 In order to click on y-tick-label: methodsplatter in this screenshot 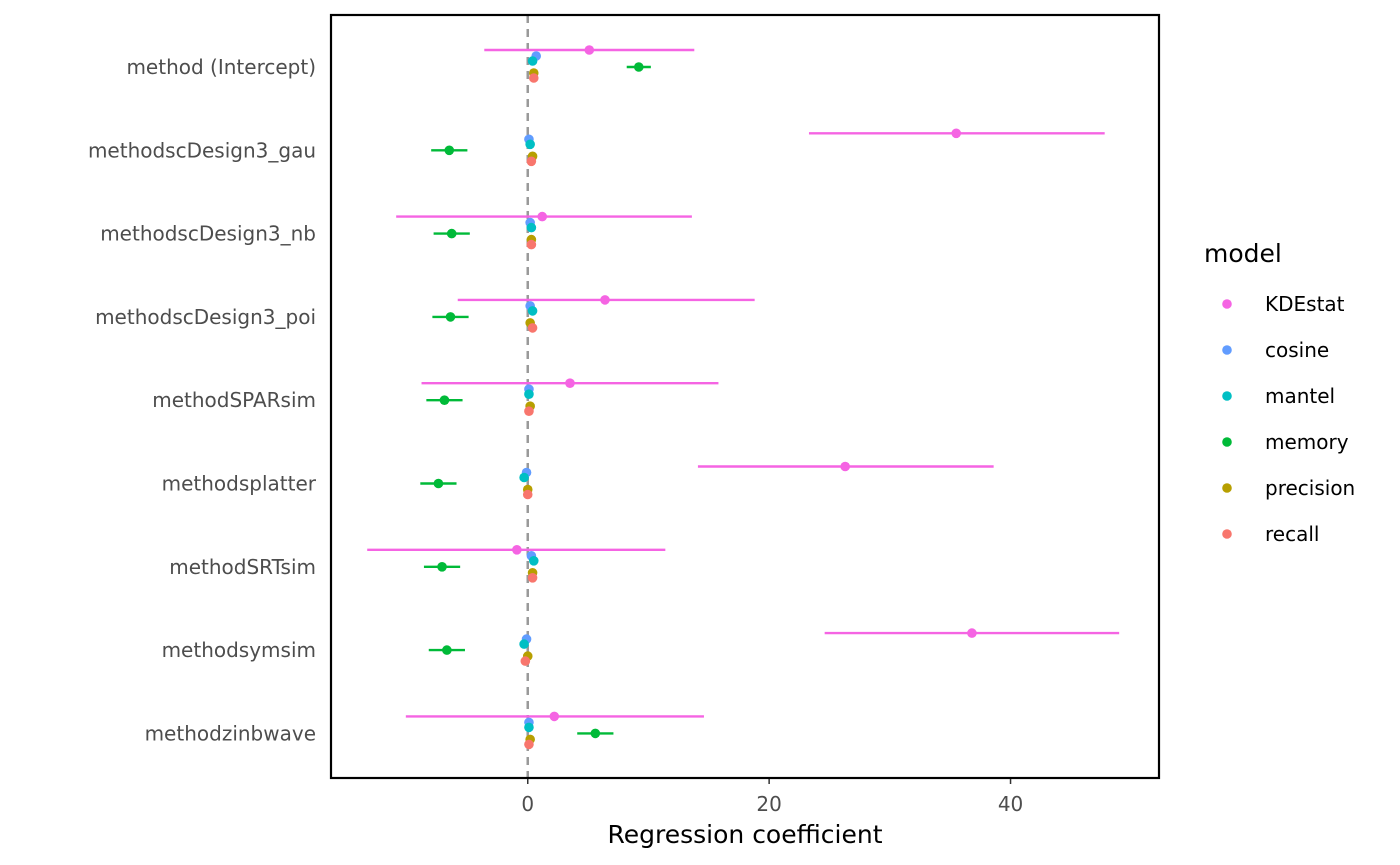, I will do `click(239, 484)`.